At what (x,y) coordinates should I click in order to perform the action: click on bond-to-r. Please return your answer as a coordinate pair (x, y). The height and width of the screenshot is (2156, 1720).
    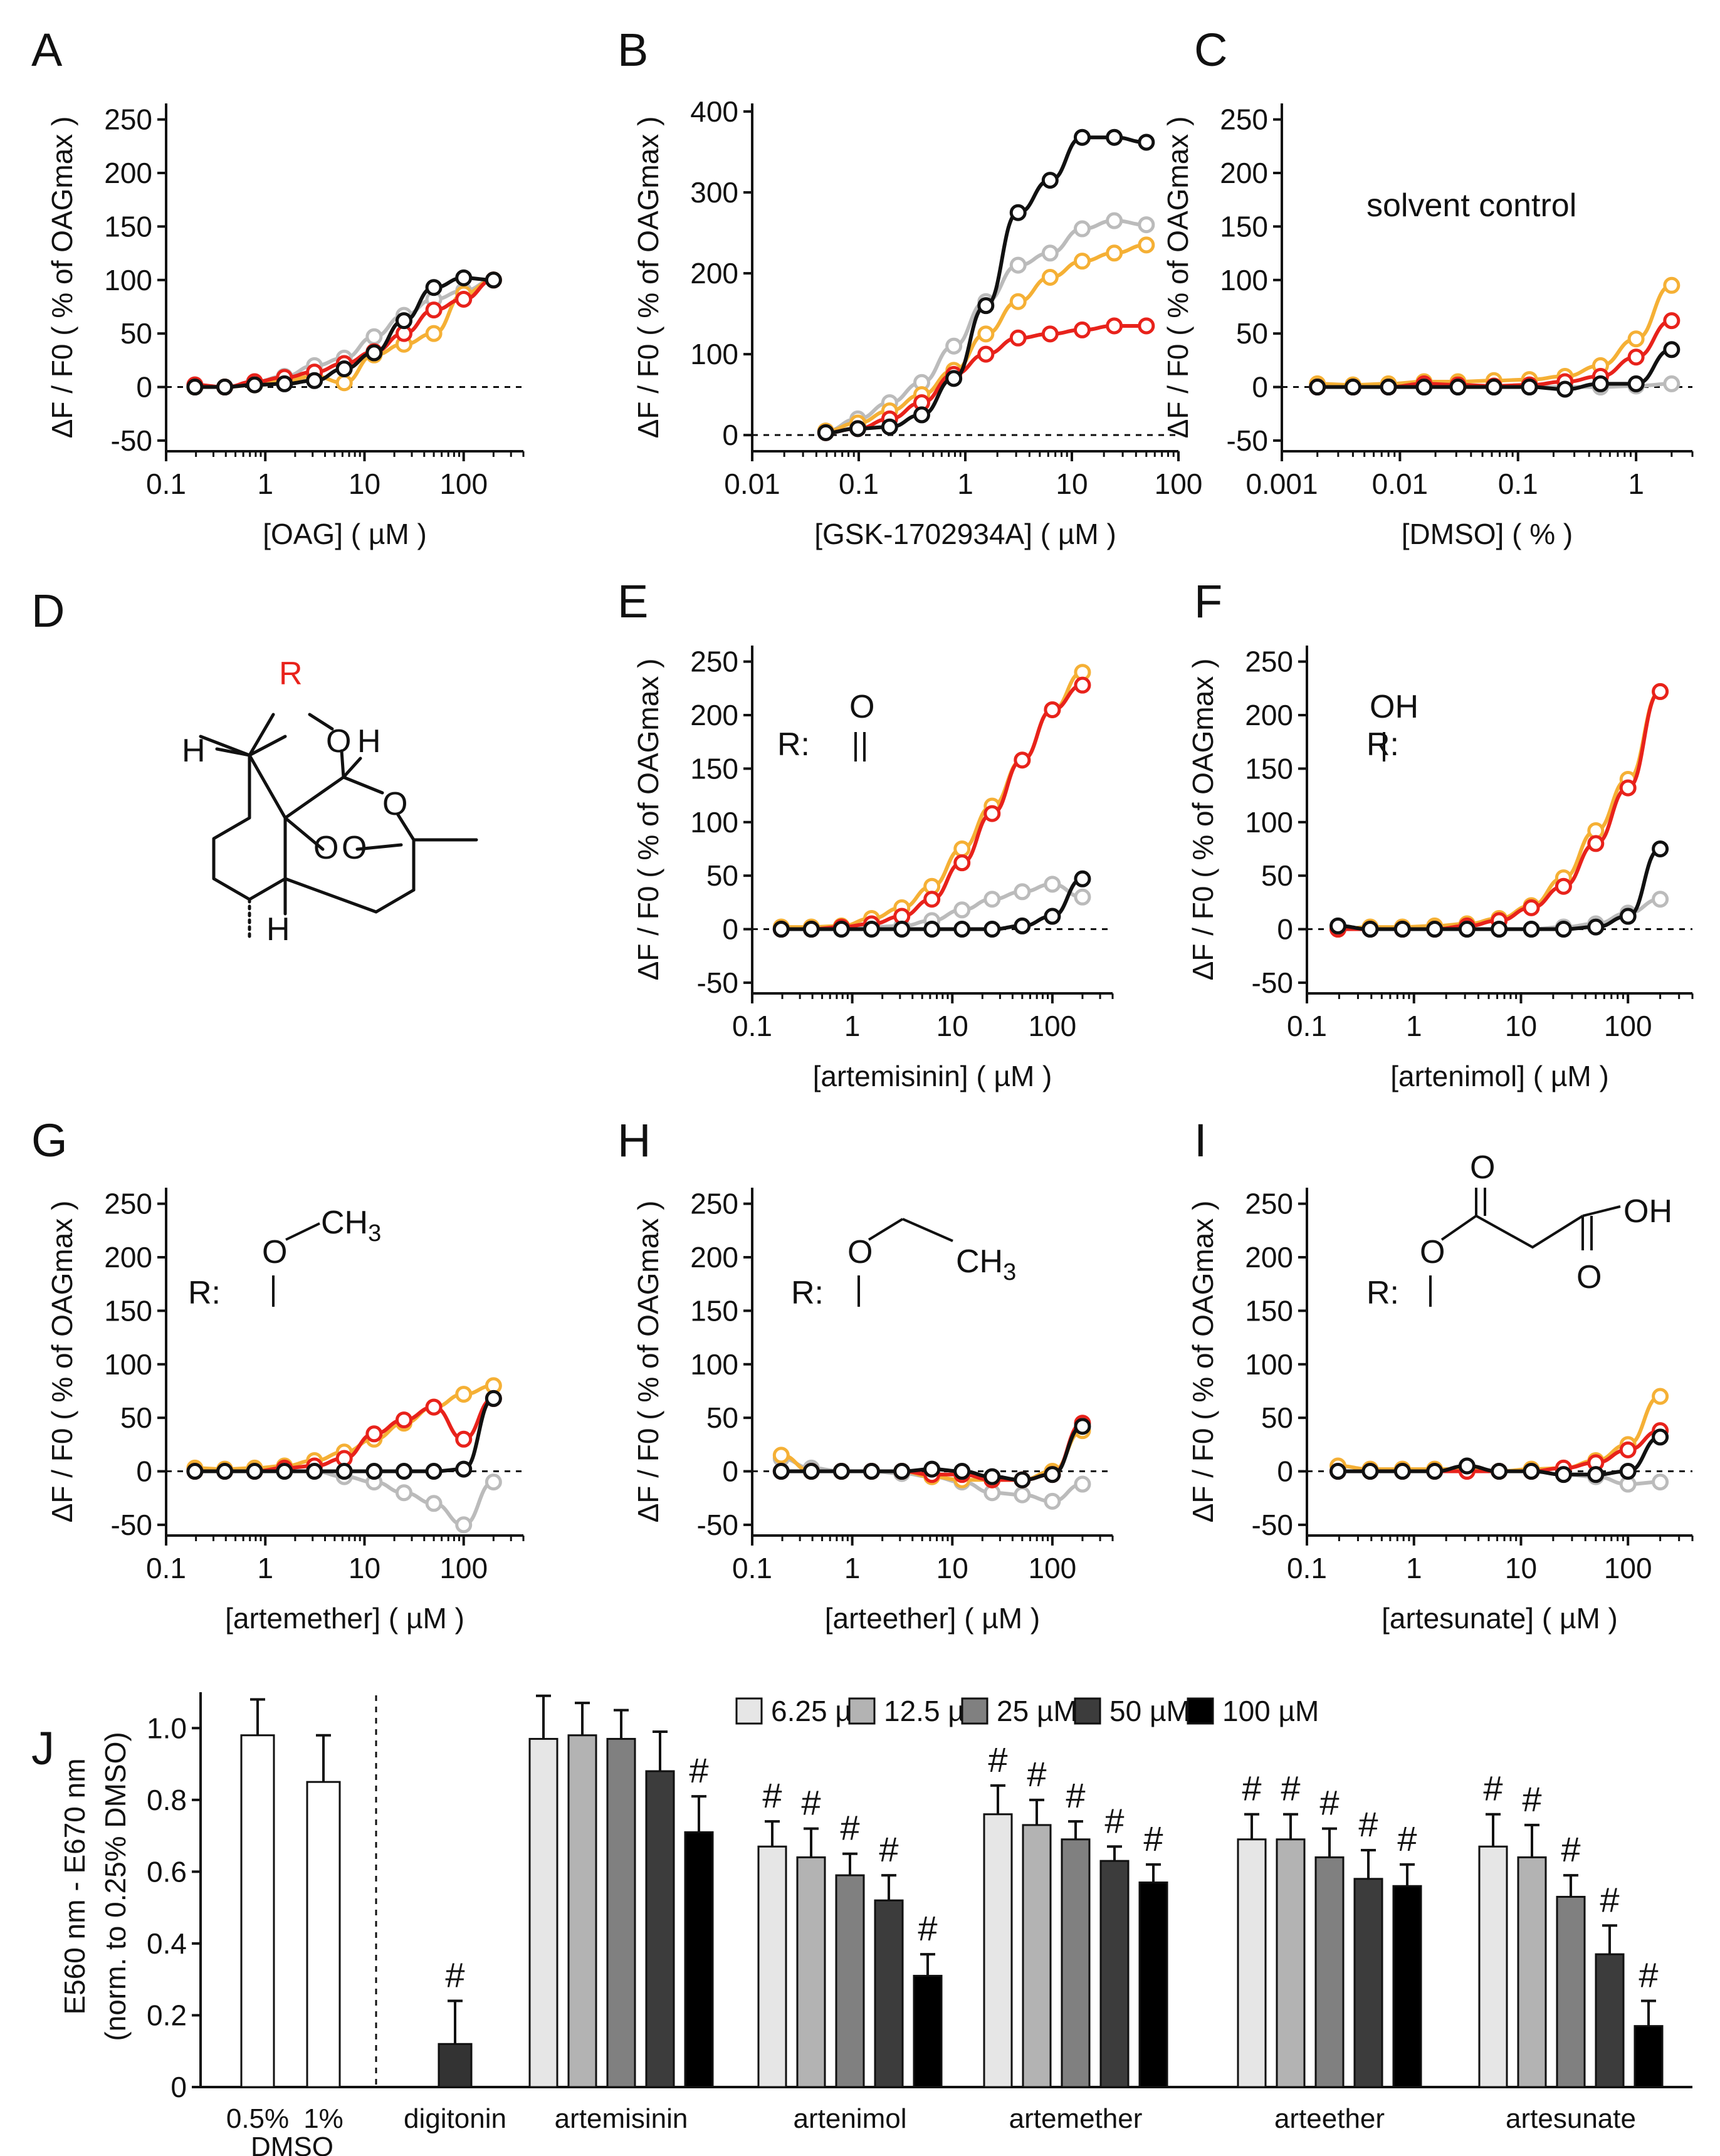
    Looking at the image, I should click on (261, 735).